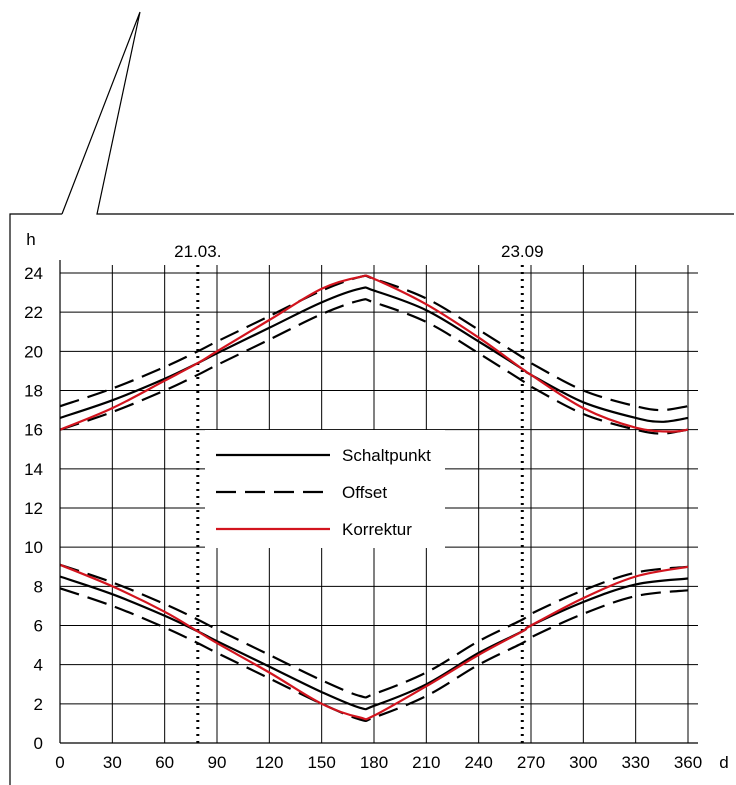  Describe the element at coordinates (38, 704) in the screenshot. I see `y-tick-label: 2` at that location.